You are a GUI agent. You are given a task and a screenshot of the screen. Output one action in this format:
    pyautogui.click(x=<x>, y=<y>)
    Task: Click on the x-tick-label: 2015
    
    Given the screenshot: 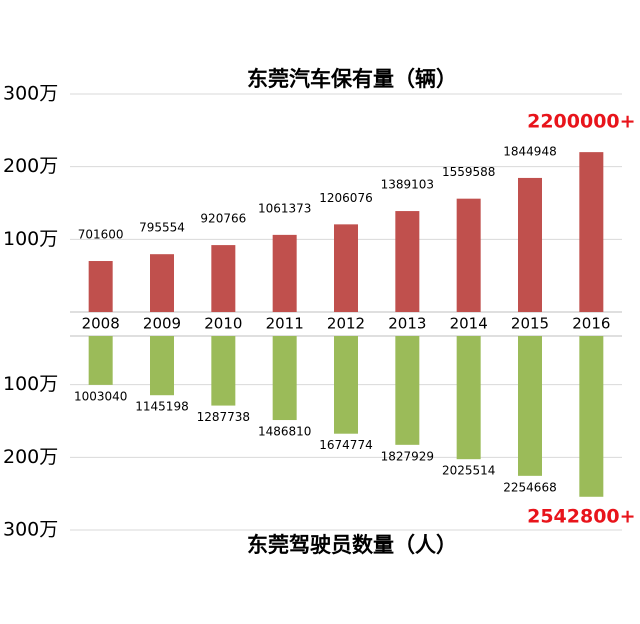 What is the action you would take?
    pyautogui.click(x=530, y=324)
    